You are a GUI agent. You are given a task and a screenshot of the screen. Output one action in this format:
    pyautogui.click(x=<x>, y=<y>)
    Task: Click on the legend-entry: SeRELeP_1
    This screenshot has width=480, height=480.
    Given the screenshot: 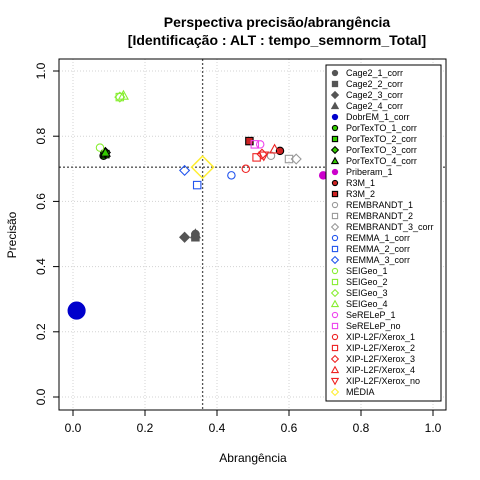 What is the action you would take?
    pyautogui.click(x=371, y=315)
    